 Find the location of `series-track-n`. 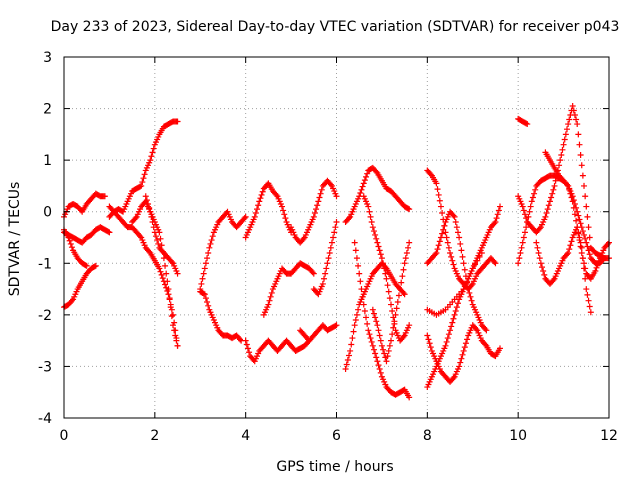

series-track-n is located at coordinates (314, 211).